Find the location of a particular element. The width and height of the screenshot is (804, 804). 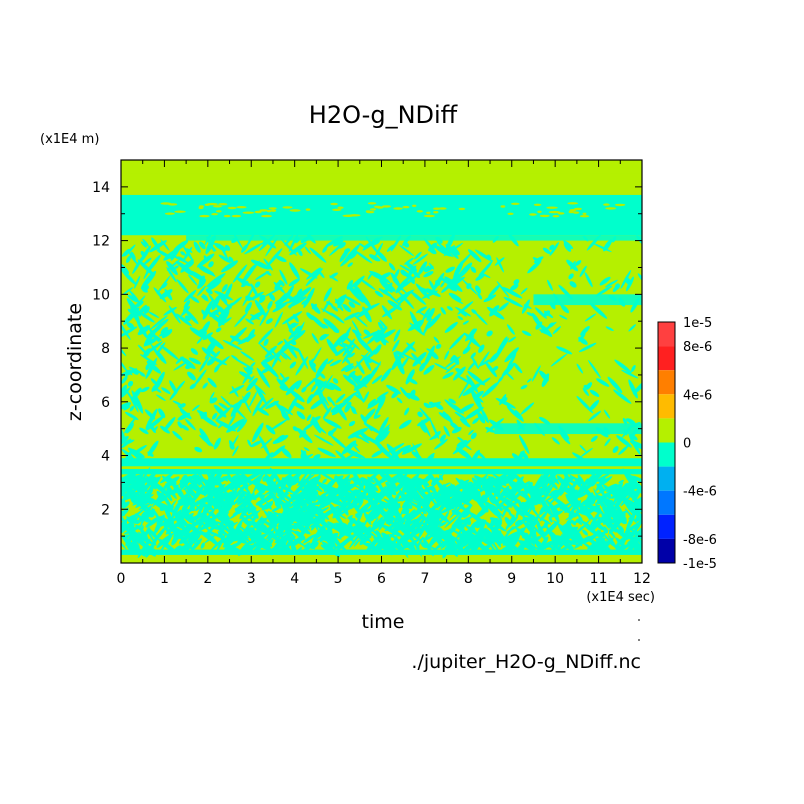

x-tick-label: 8 is located at coordinates (468, 579).